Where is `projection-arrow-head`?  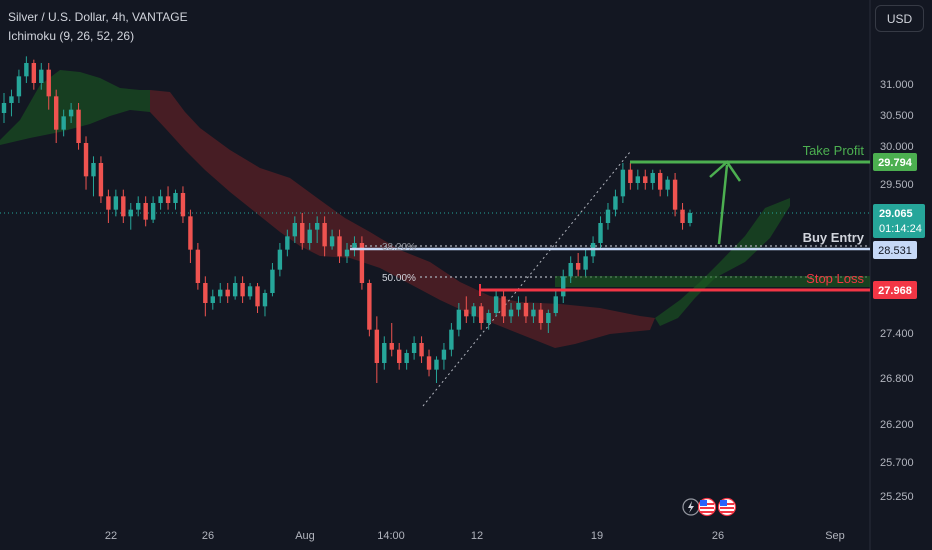 projection-arrow-head is located at coordinates (725, 171).